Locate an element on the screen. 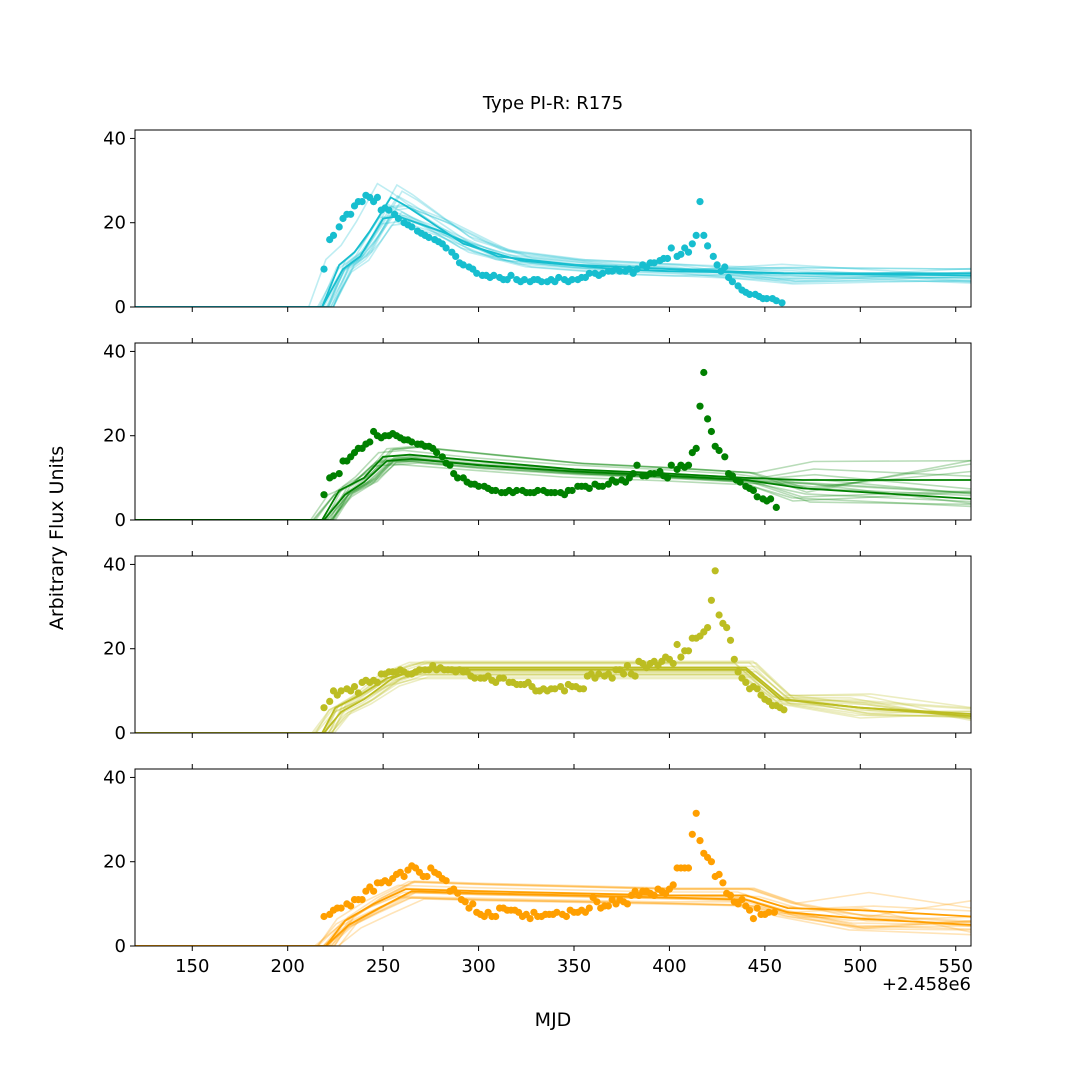  panel-1-data-points is located at coordinates (553, 249).